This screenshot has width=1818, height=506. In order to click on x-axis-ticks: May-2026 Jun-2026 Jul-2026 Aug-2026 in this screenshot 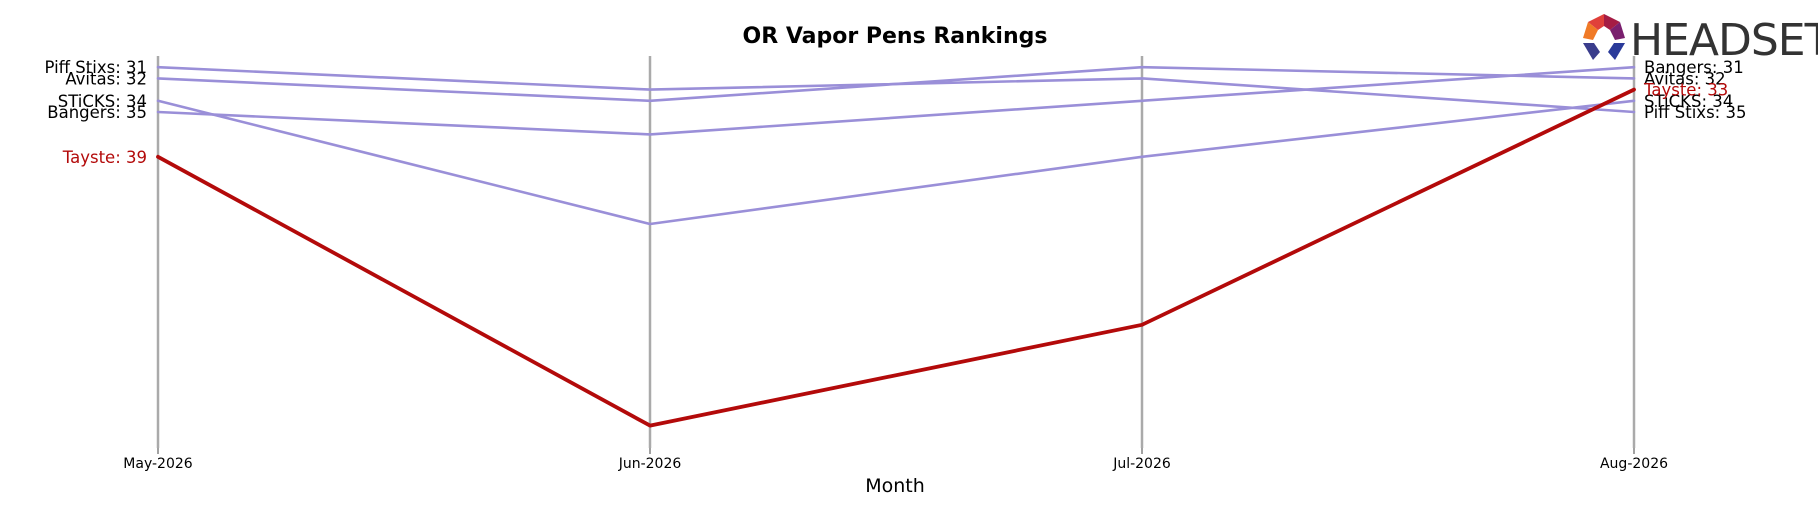, I will do `click(895, 464)`.